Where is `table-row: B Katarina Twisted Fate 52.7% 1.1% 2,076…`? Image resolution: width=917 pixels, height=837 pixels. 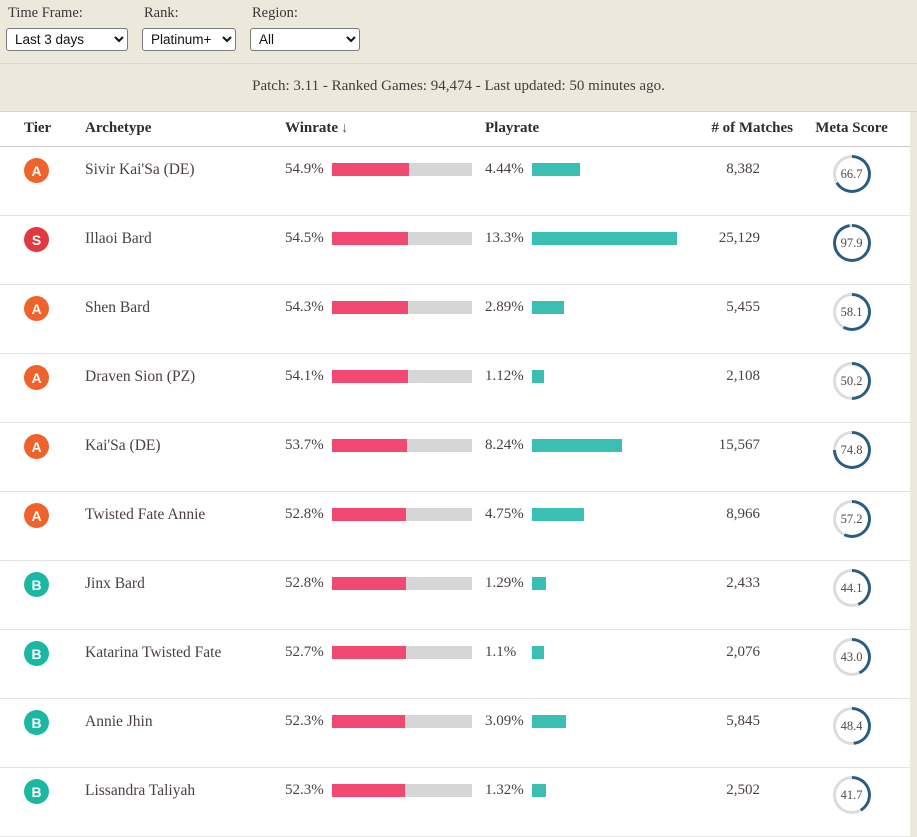 table-row: B Katarina Twisted Fate 52.7% 1.1% 2,076… is located at coordinates (455, 664).